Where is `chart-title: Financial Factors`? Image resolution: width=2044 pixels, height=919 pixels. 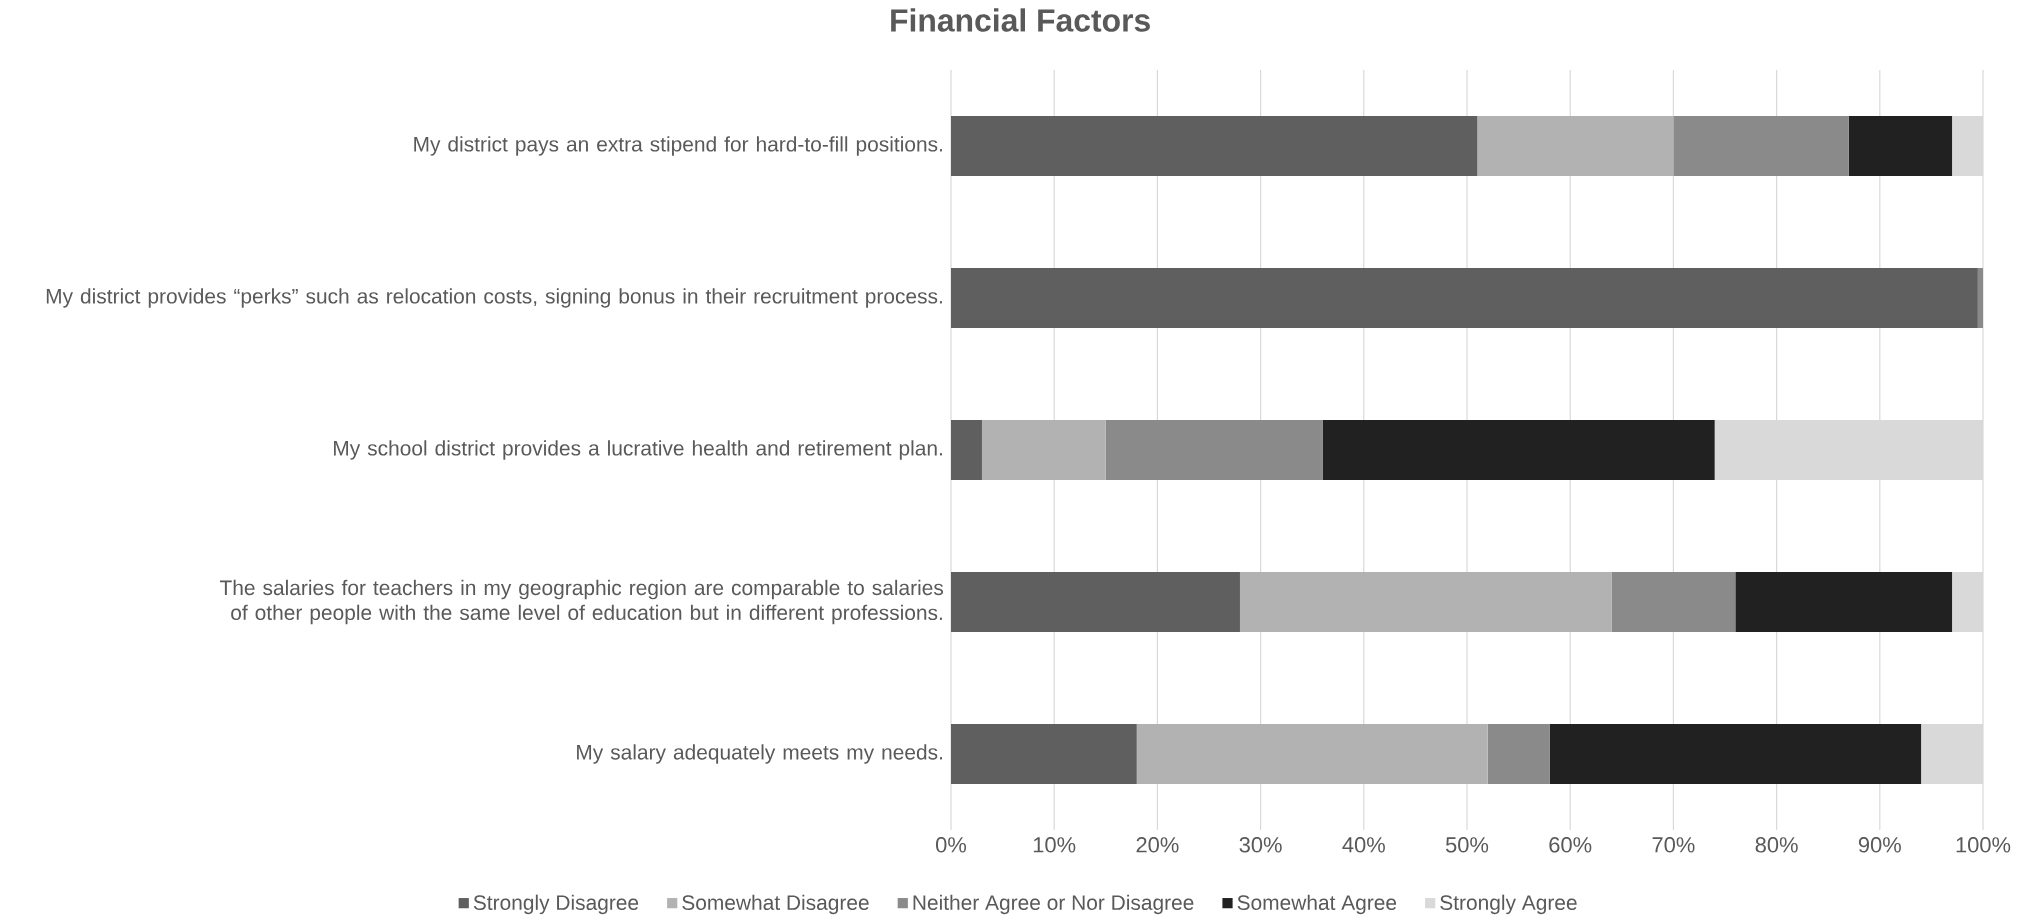 chart-title: Financial Factors is located at coordinates (1020, 20).